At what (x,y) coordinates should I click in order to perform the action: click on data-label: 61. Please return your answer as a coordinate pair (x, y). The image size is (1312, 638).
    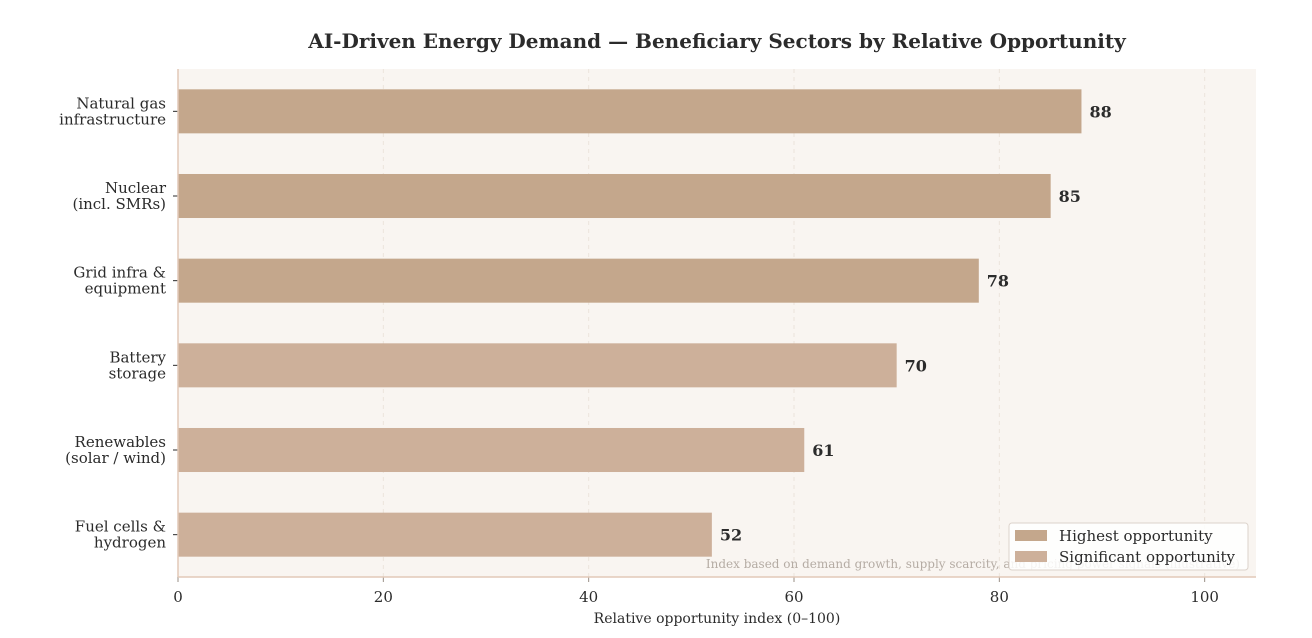
    Looking at the image, I should click on (823, 450).